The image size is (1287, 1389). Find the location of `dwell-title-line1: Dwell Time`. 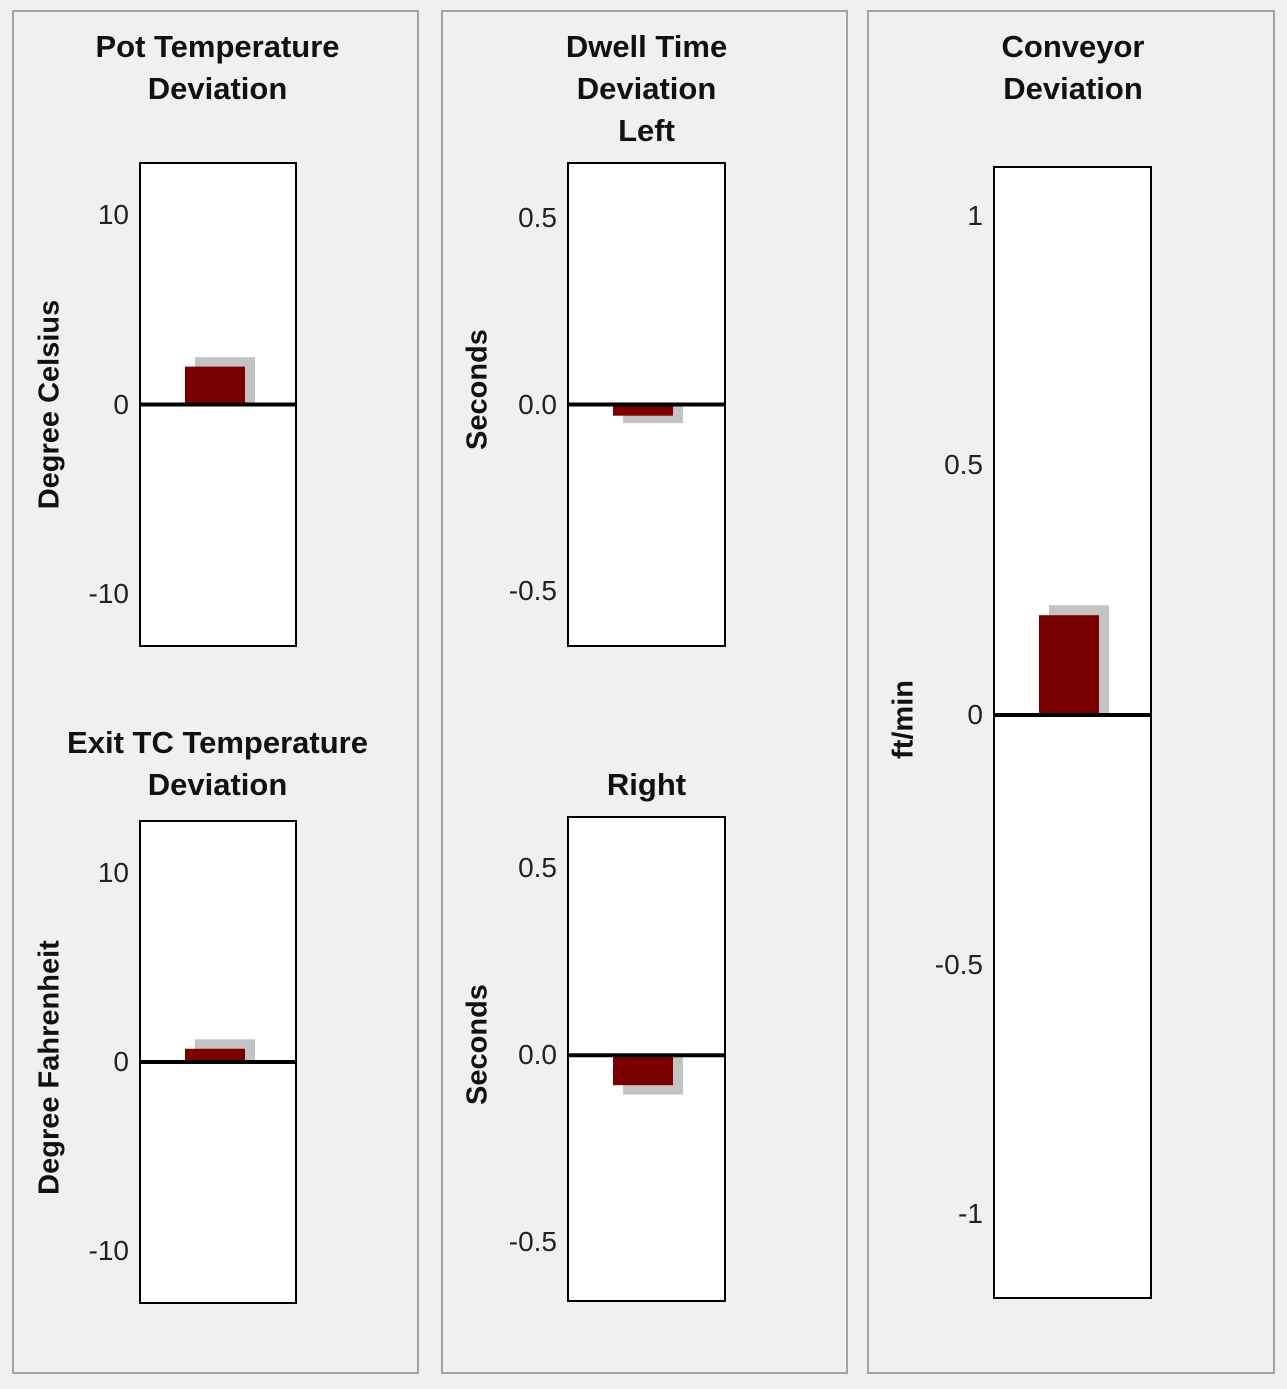

dwell-title-line1: Dwell Time is located at coordinates (646, 46).